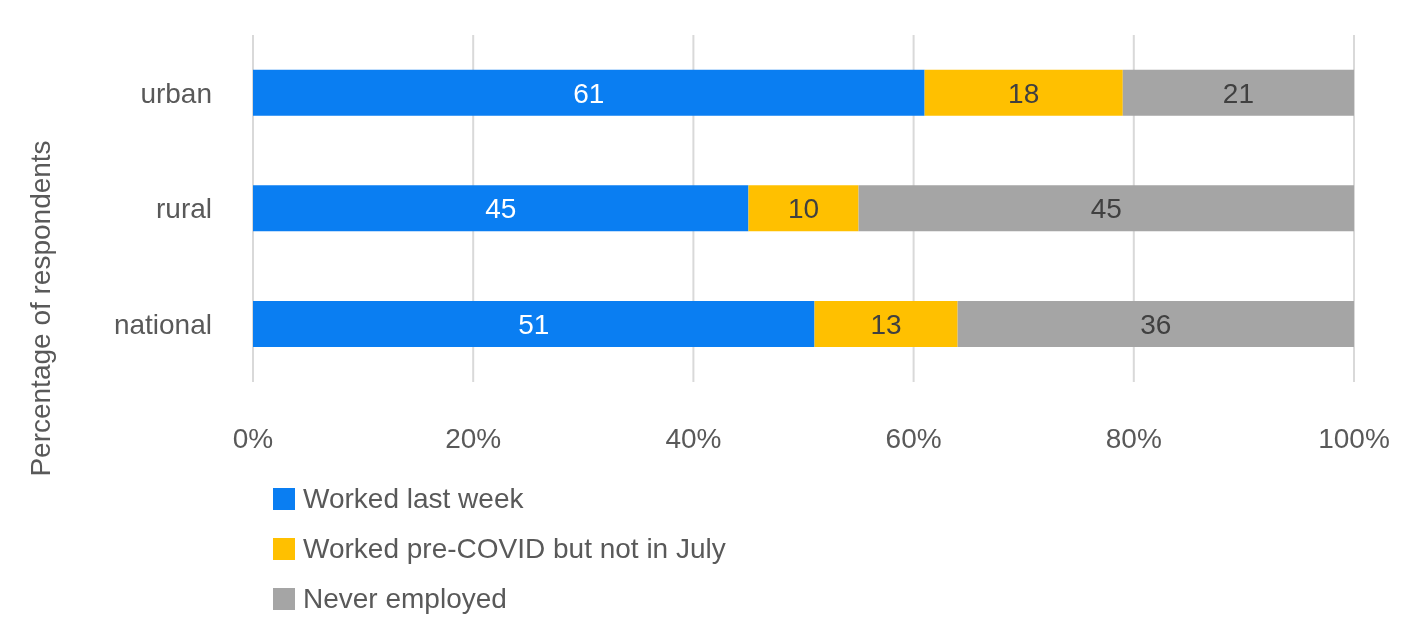  Describe the element at coordinates (162, 325) in the screenshot. I see `y-tick-label: national` at that location.